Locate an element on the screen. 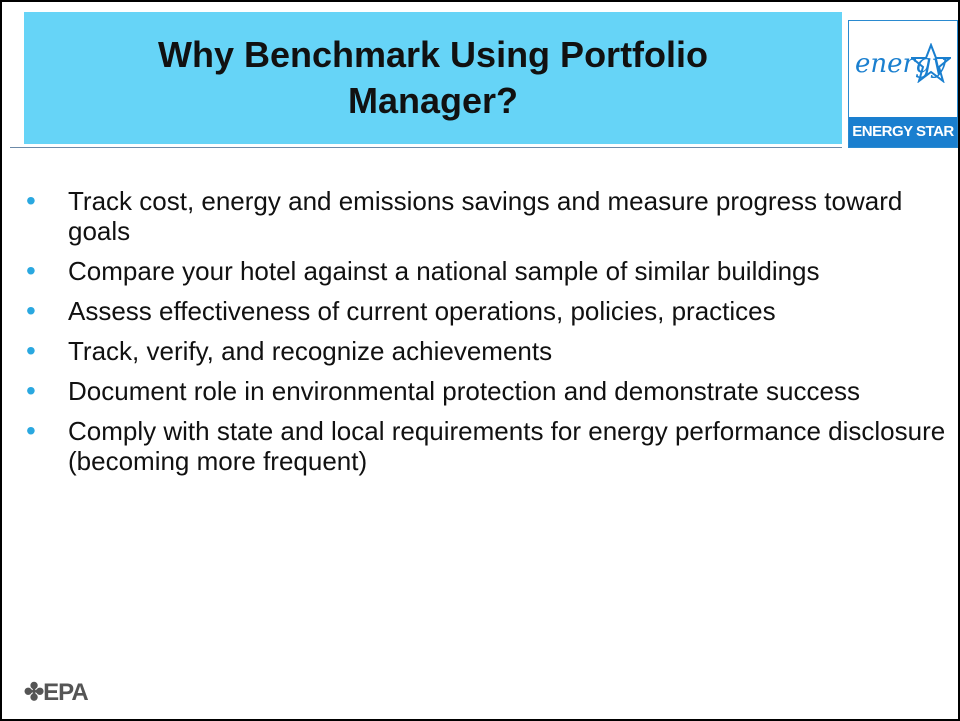  logo-label: ENERGY STAR is located at coordinates (903, 132).